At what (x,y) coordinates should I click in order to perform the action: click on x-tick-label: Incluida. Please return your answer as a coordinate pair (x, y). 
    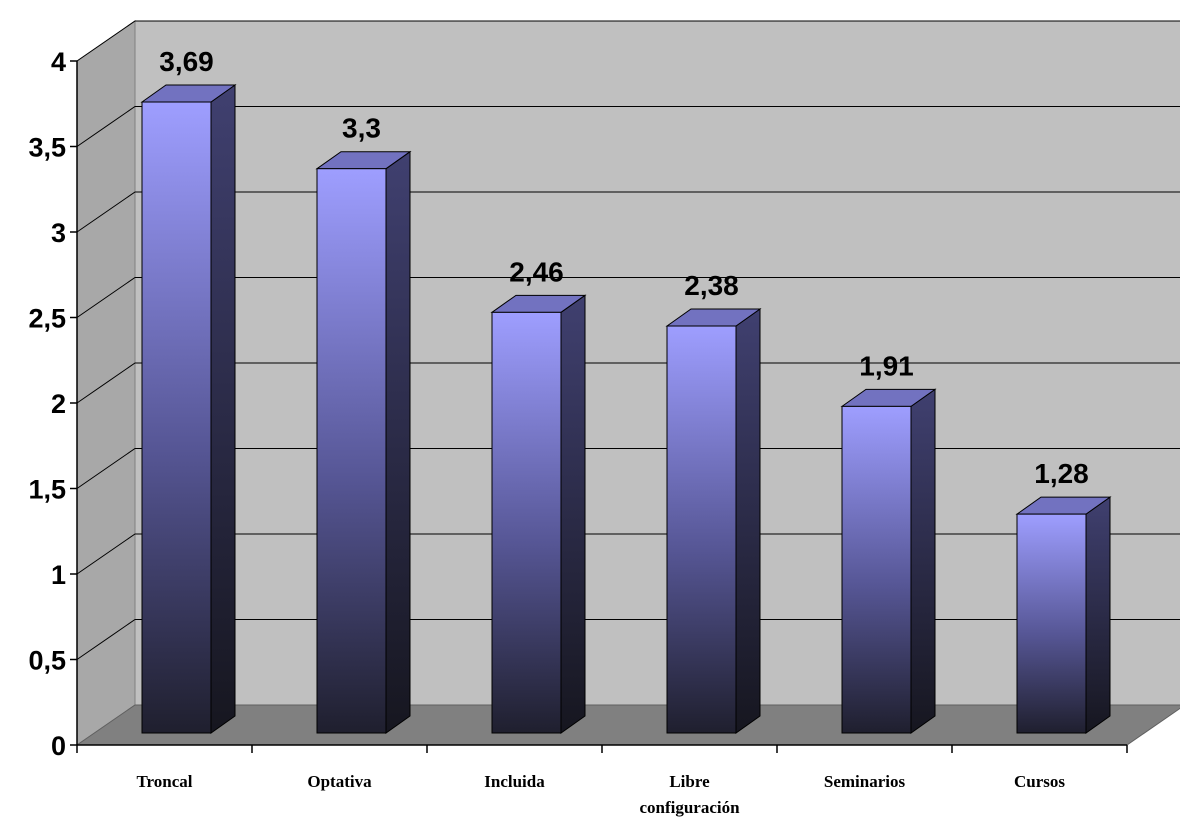
    Looking at the image, I should click on (514, 781).